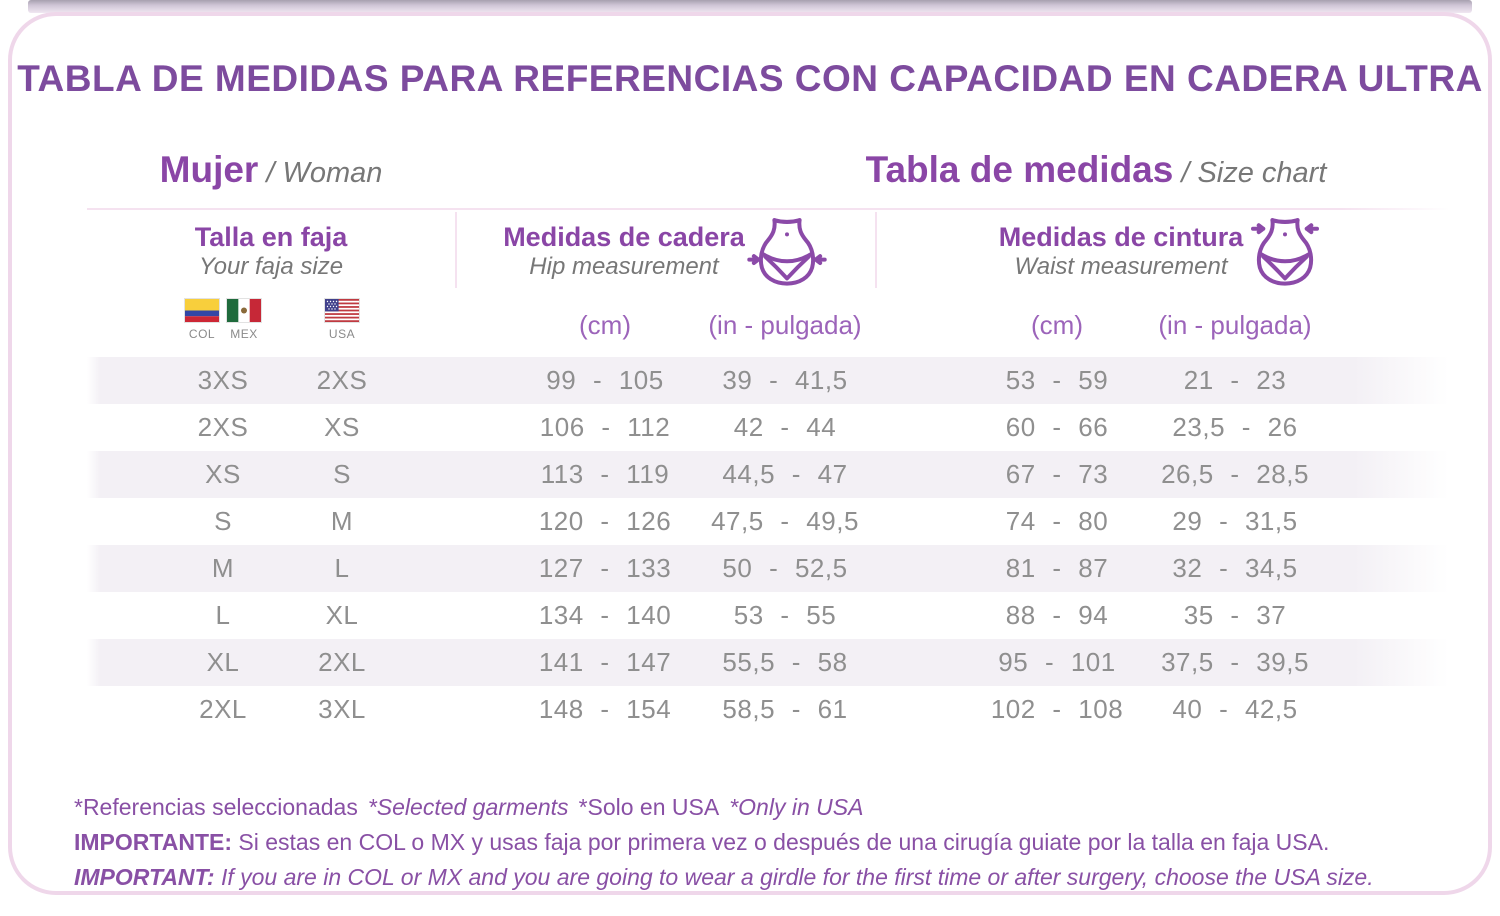 This screenshot has width=1500, height=916. What do you see at coordinates (1057, 615) in the screenshot?
I see `waist-cm-cell: 88 - 94` at bounding box center [1057, 615].